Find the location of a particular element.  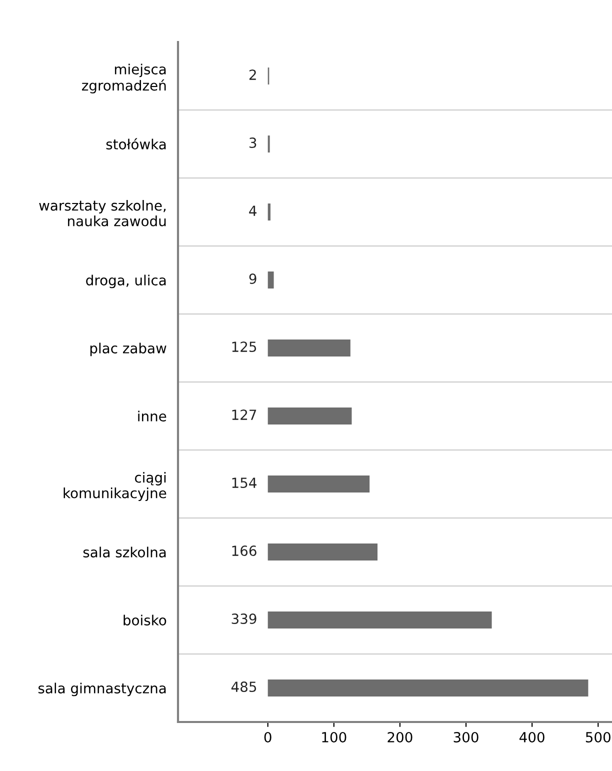

x-tick-label: 300 is located at coordinates (466, 737).